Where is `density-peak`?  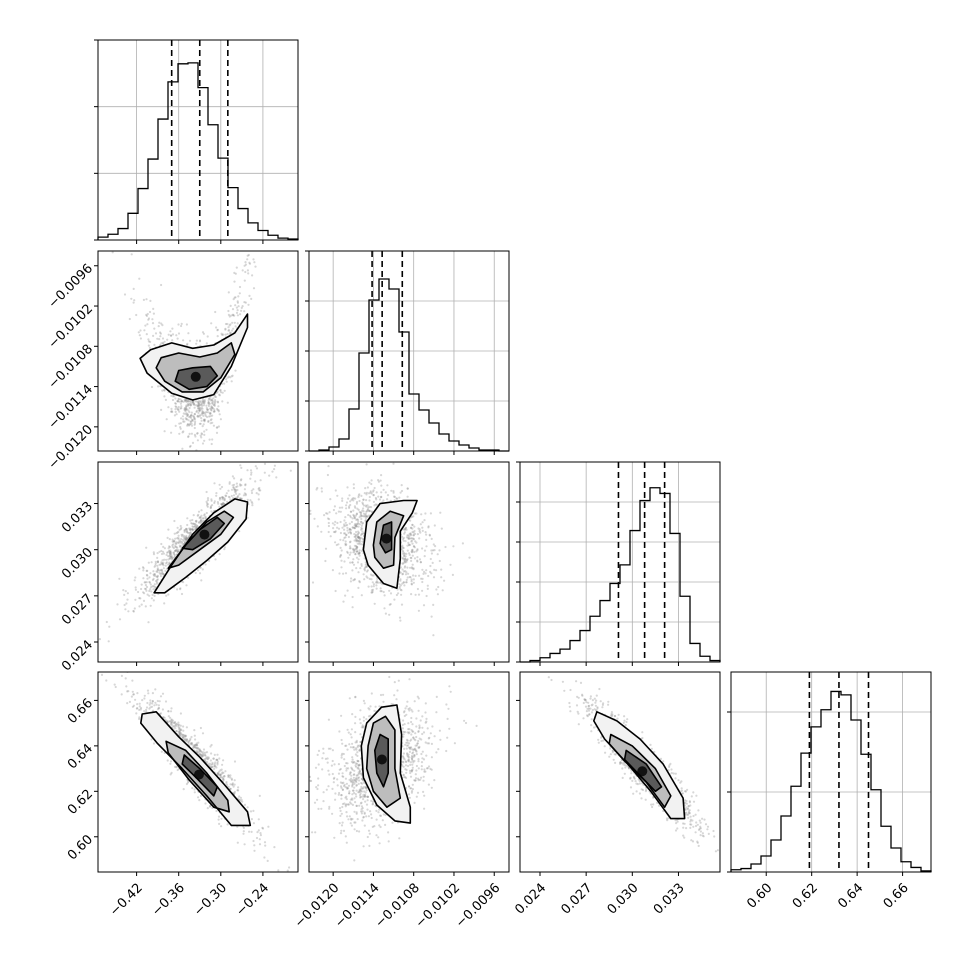
density-peak is located at coordinates (204, 534).